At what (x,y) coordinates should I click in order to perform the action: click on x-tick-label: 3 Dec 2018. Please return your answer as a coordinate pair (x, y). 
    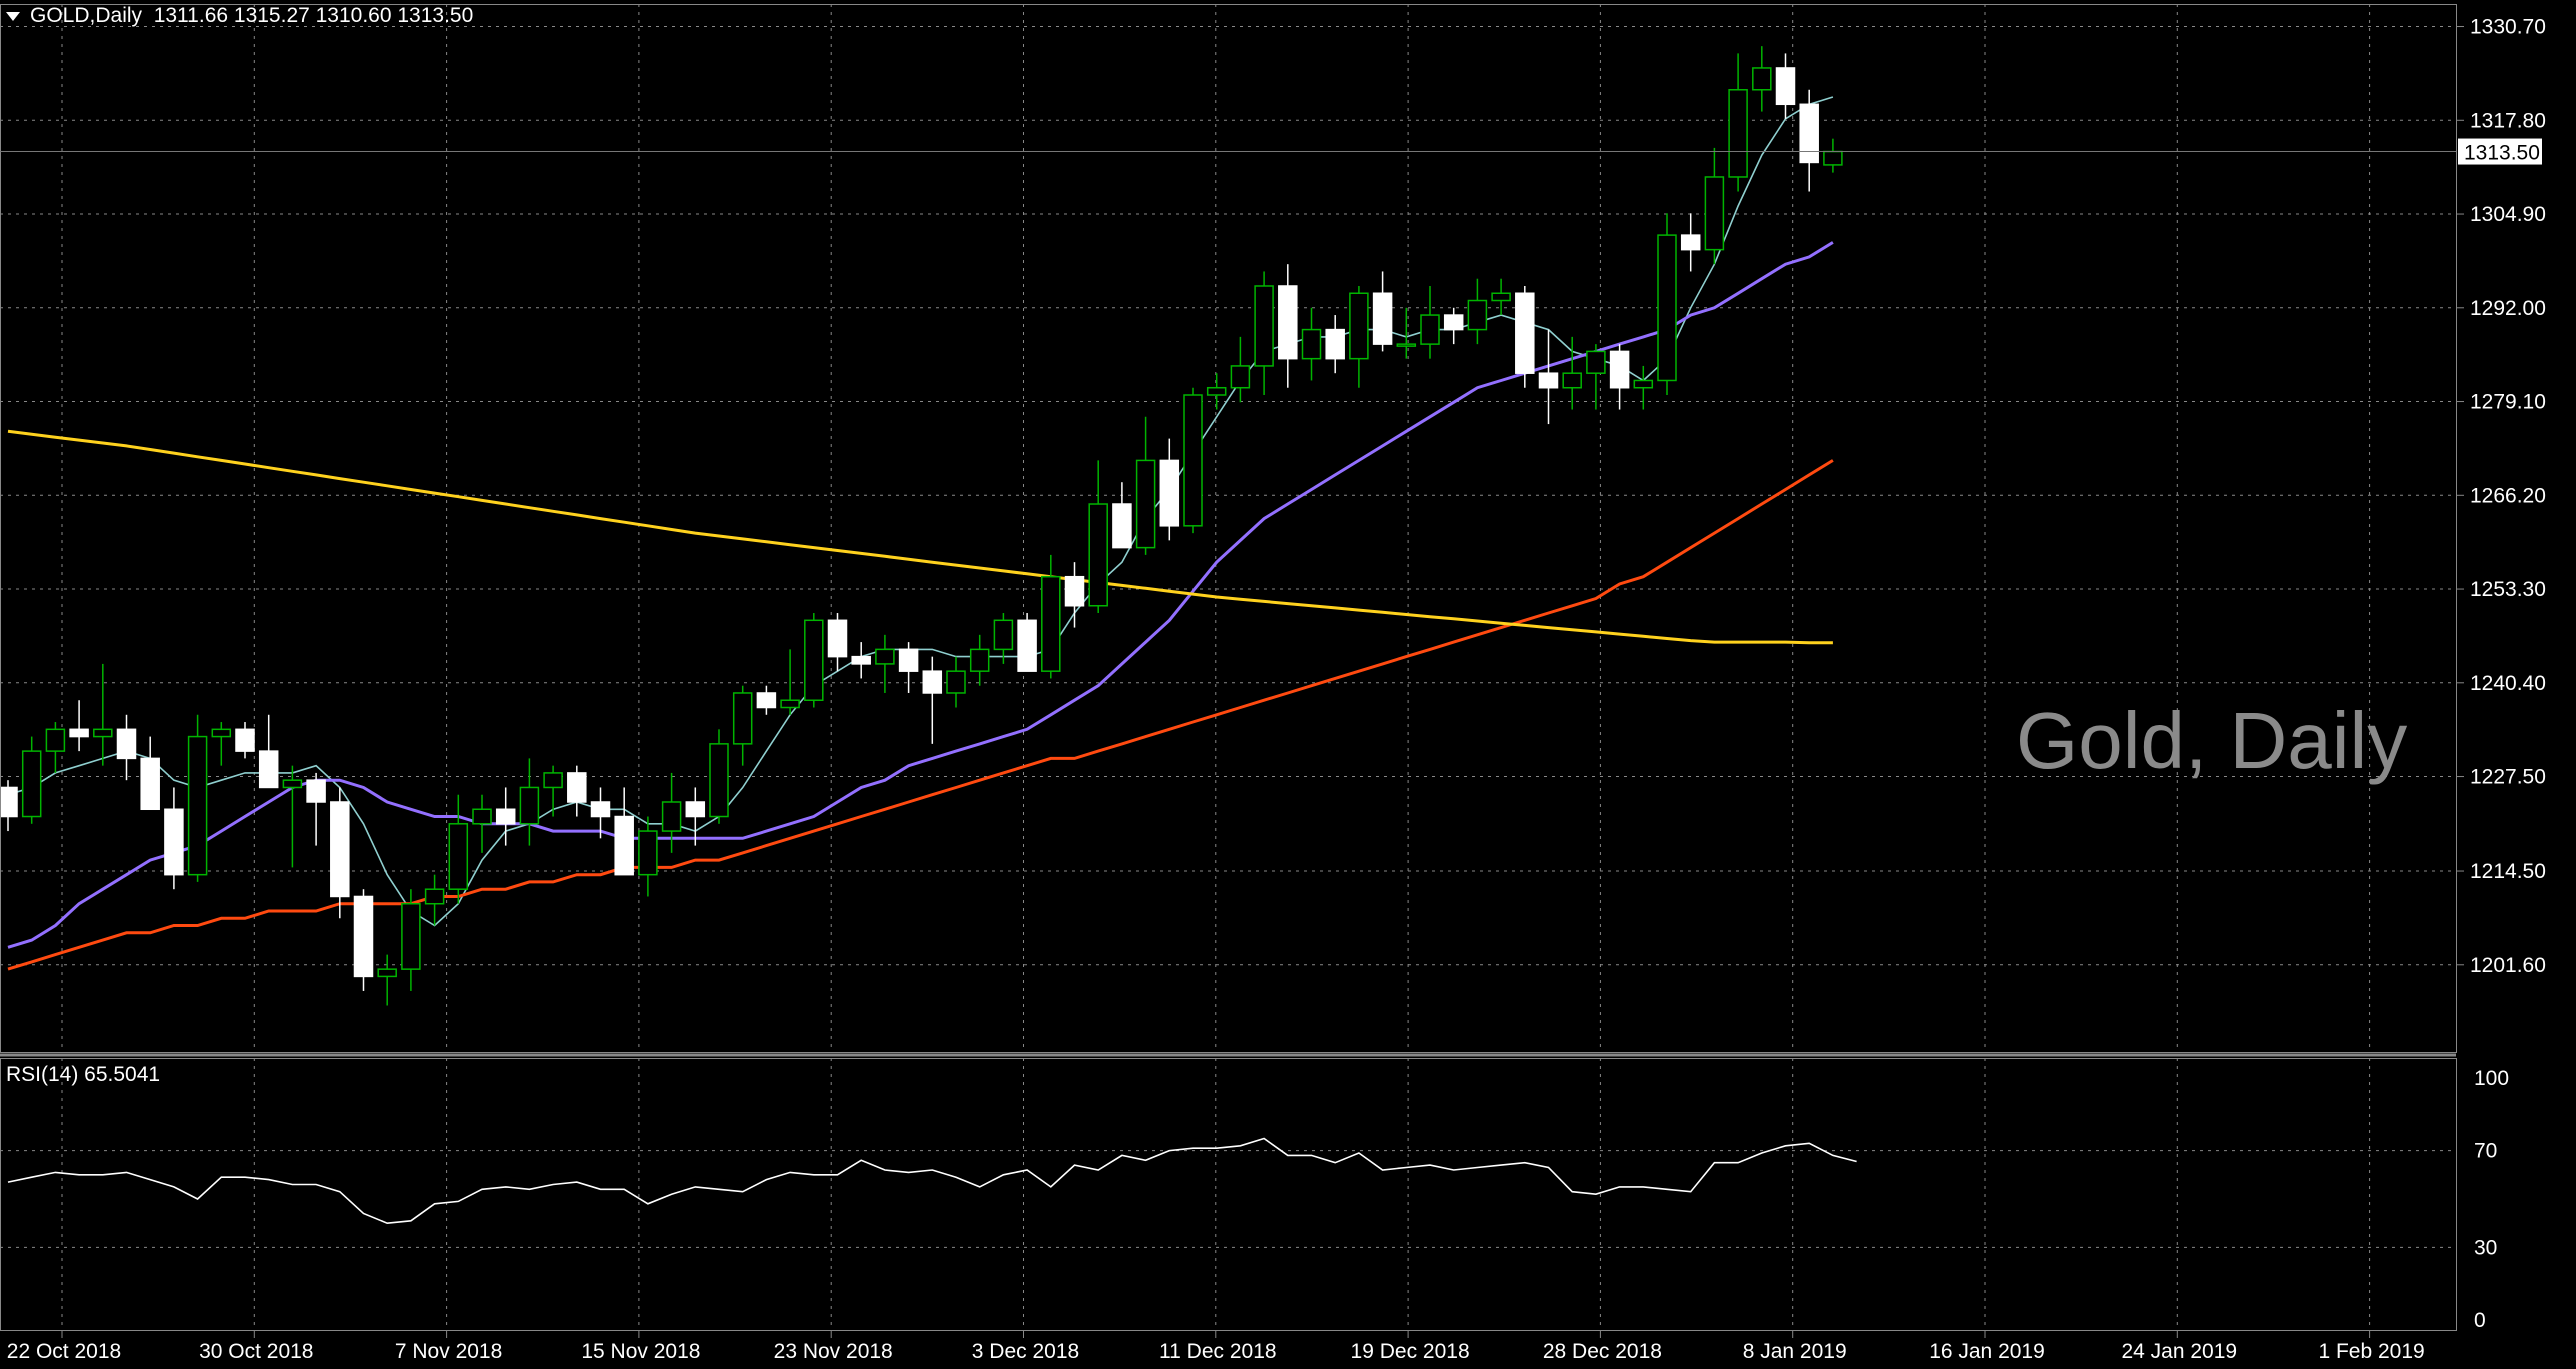
    Looking at the image, I should click on (1025, 1351).